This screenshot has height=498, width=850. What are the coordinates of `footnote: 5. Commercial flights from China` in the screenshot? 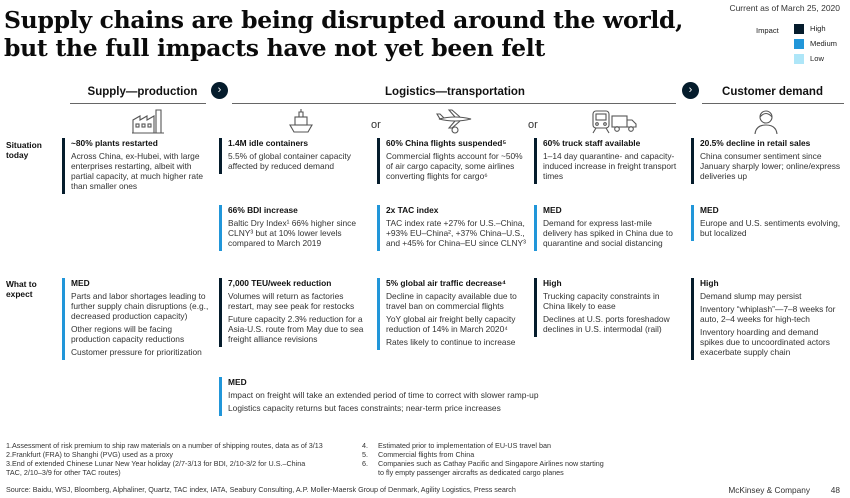 It's located at (507, 454).